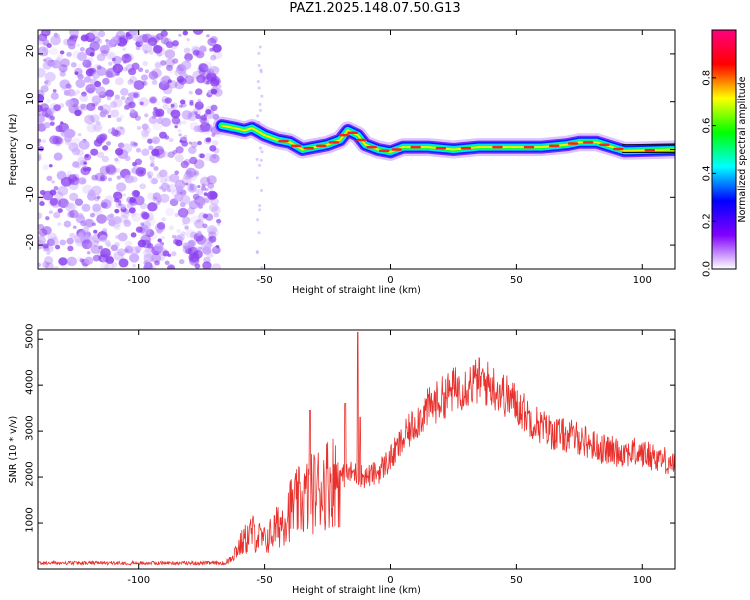 The width and height of the screenshot is (750, 600). I want to click on y-tick-label: 3000, so click(30, 427).